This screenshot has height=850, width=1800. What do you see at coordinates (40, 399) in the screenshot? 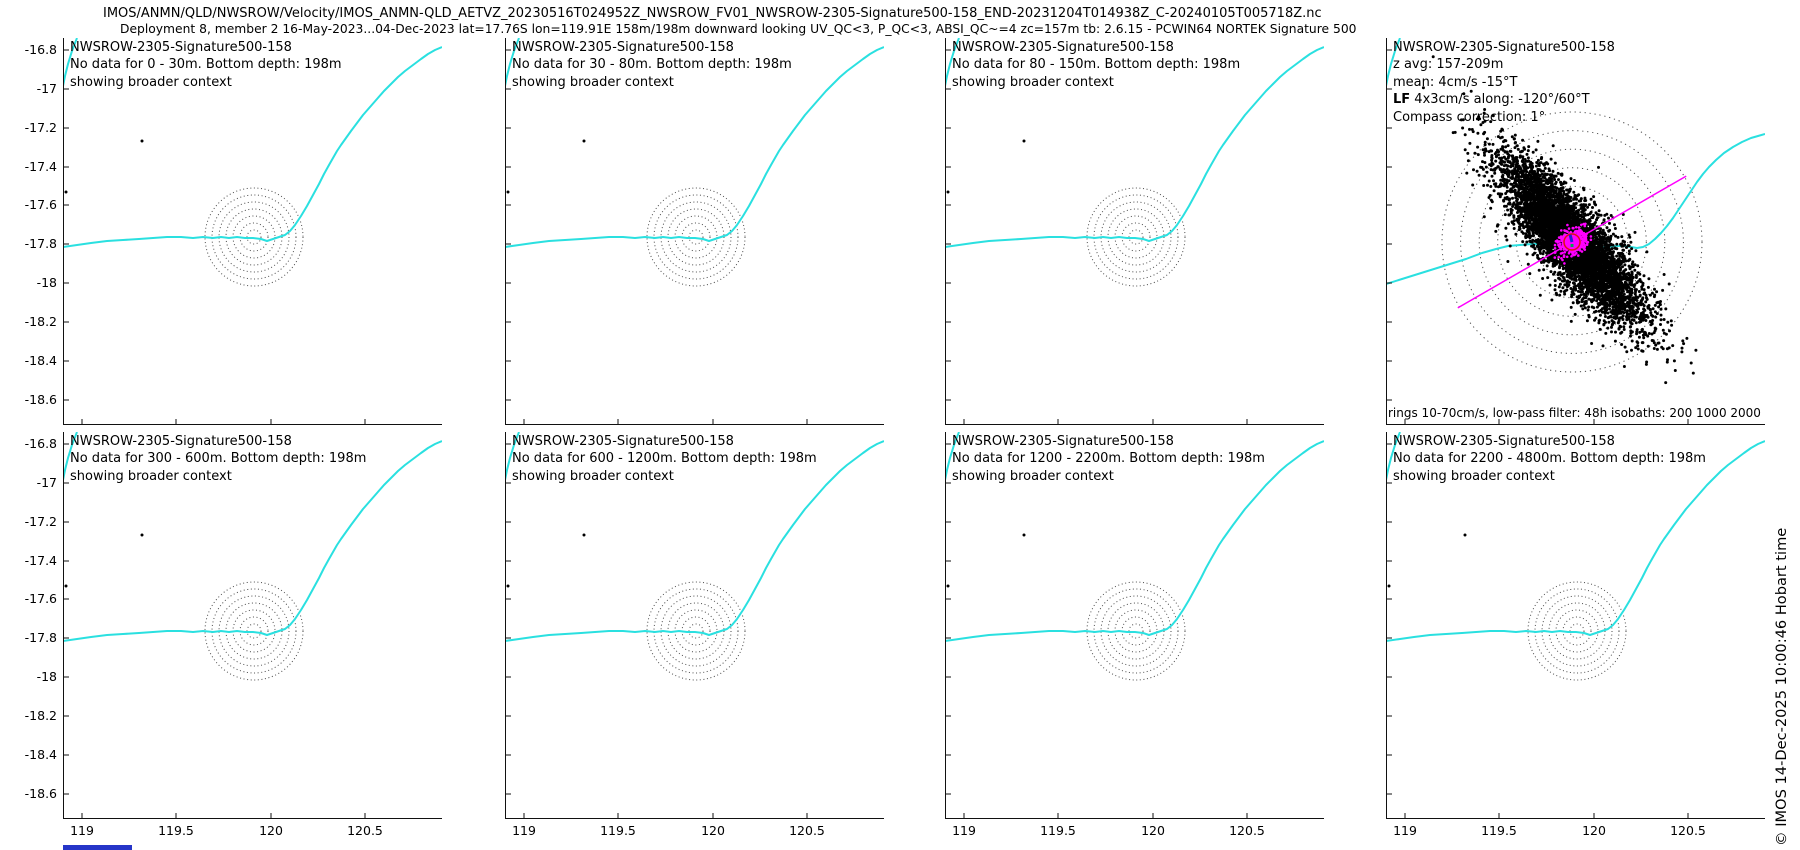
I see `y-tick-label: -18.6` at bounding box center [40, 399].